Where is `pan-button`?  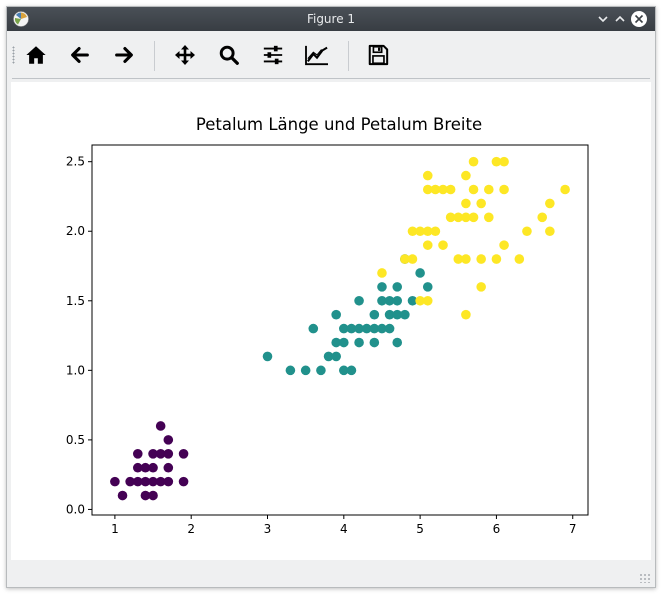
pan-button is located at coordinates (185, 55).